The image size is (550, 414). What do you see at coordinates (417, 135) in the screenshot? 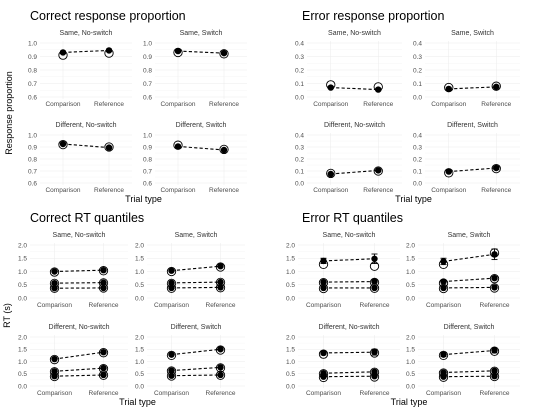
I see `y-tick-label: 0.4` at bounding box center [417, 135].